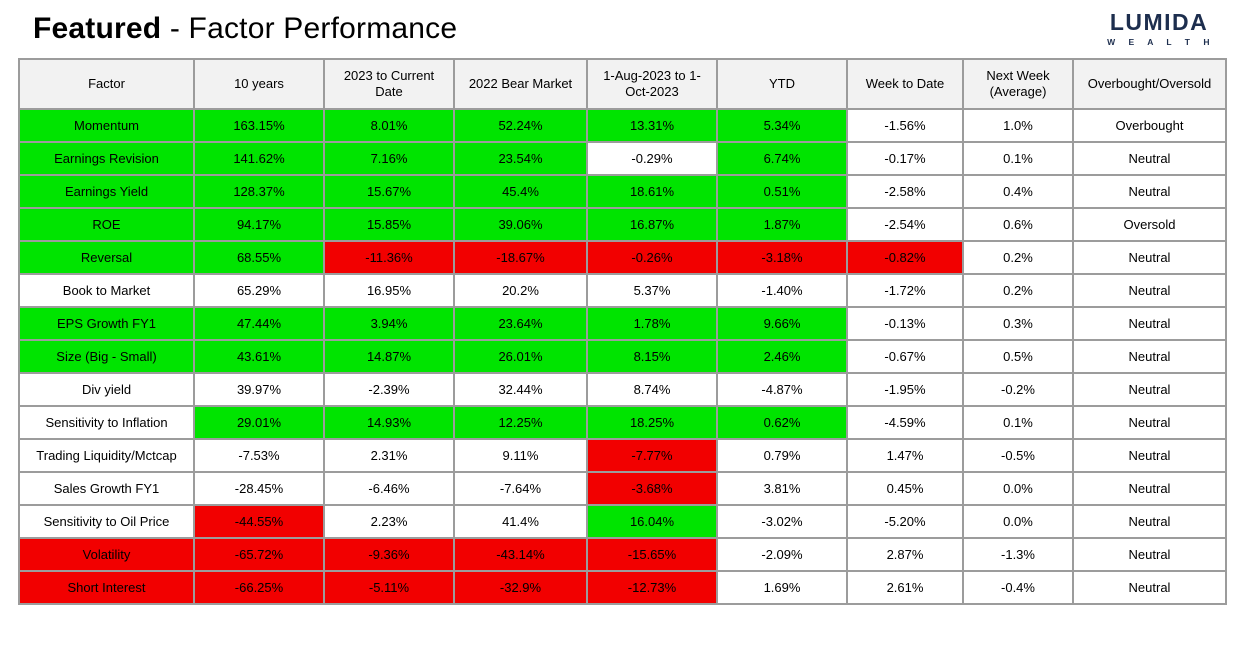 The width and height of the screenshot is (1243, 646). What do you see at coordinates (106, 422) in the screenshot?
I see `factor-cell: Sensitivity to Inflation` at bounding box center [106, 422].